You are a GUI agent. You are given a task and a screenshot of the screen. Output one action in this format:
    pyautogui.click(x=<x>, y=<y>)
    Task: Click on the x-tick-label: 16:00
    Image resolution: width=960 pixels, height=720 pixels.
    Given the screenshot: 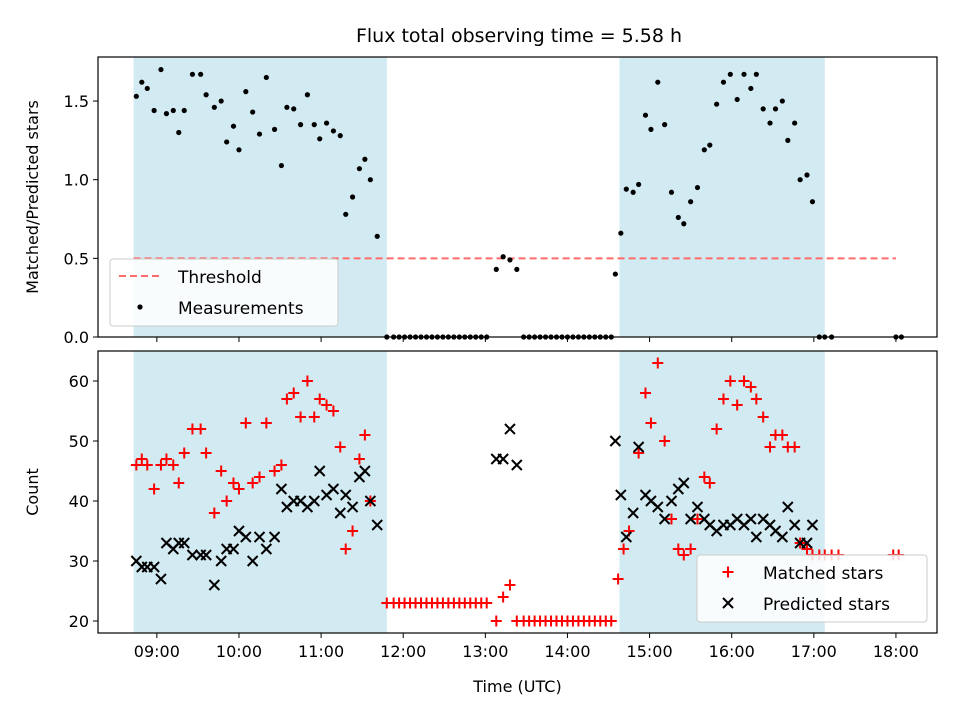 What is the action you would take?
    pyautogui.click(x=732, y=651)
    